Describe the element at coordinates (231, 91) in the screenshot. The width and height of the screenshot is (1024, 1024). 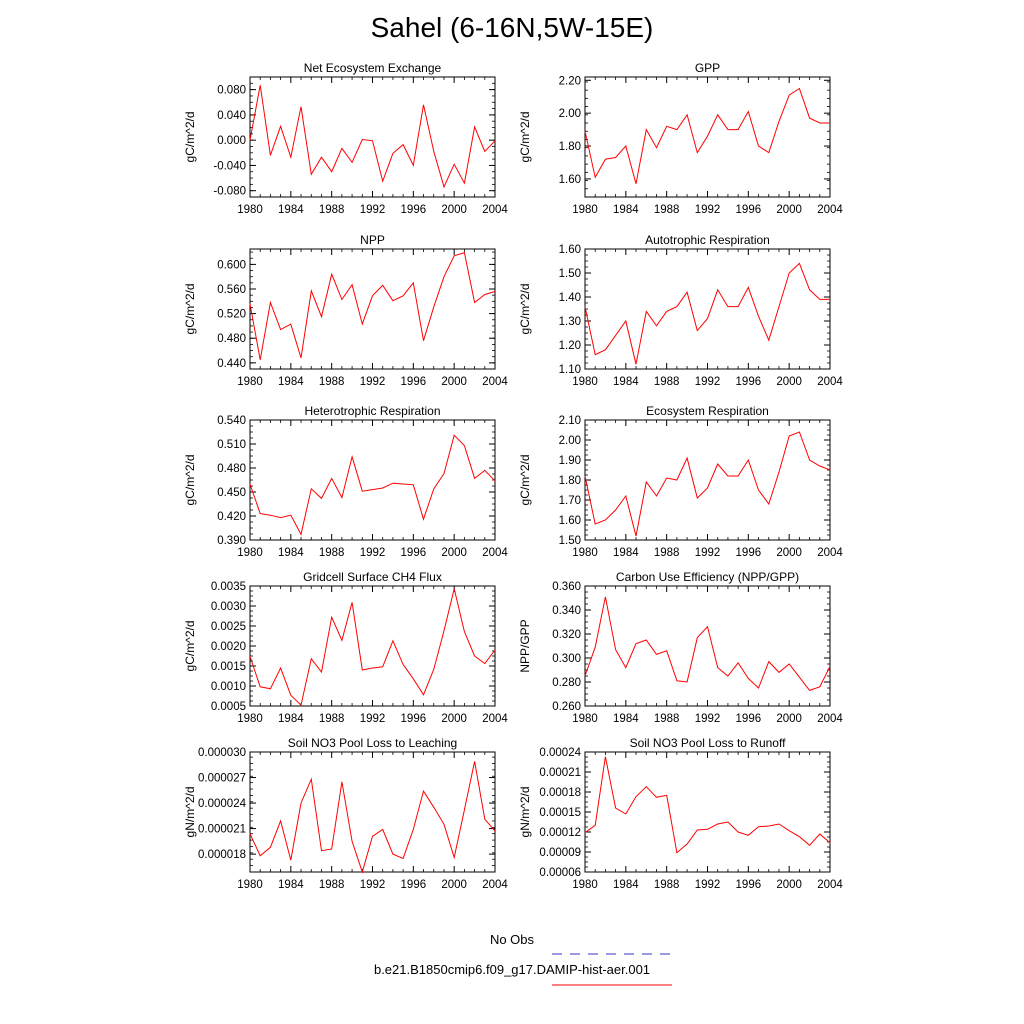
I see `y-tick-label: 0.080` at that location.